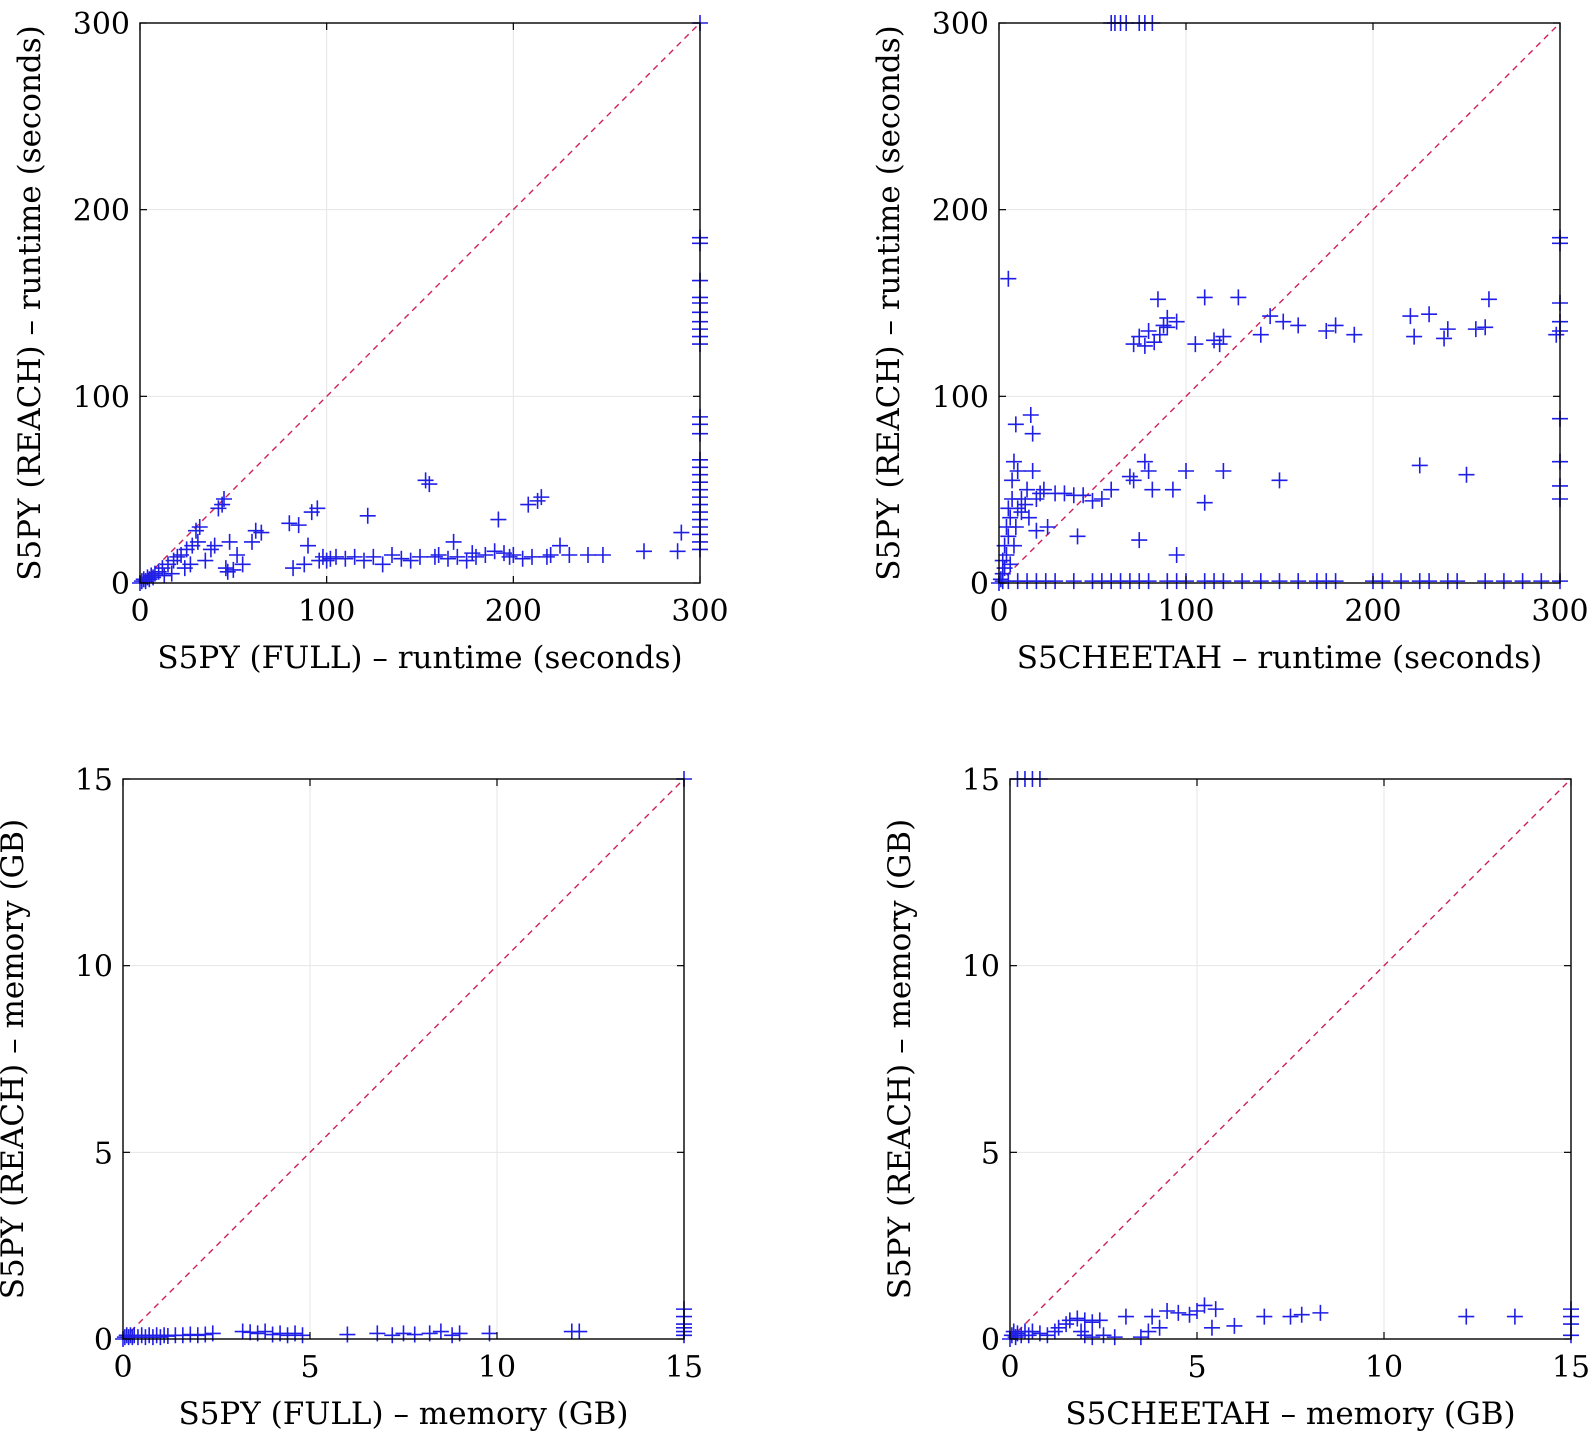 The image size is (1595, 1454). I want to click on y-axis-label: S5PY (REACH) – memory (GB), so click(900, 1059).